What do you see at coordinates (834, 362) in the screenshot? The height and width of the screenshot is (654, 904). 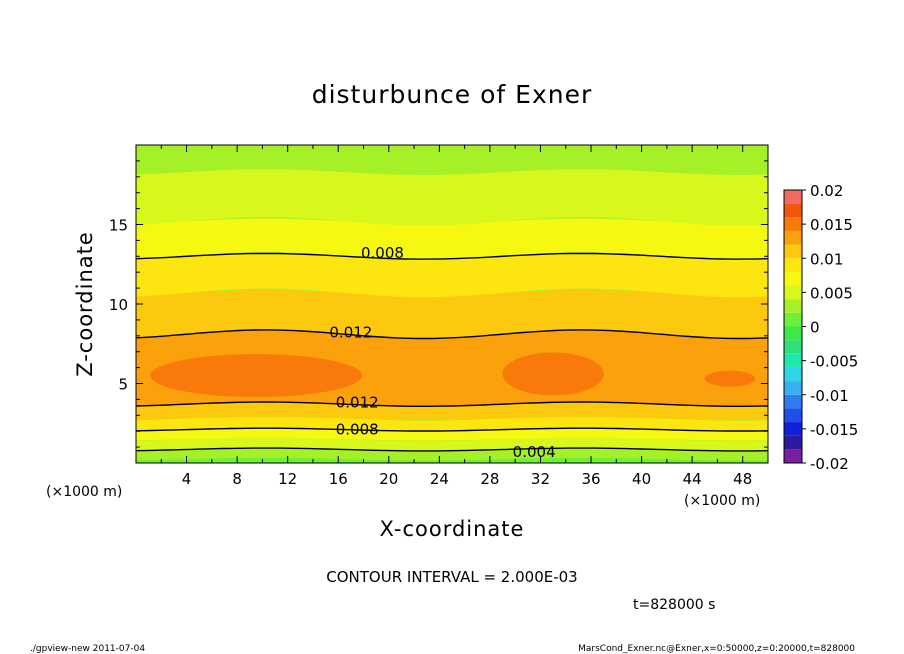 I see `colorbar-tick-label: -0.005` at bounding box center [834, 362].